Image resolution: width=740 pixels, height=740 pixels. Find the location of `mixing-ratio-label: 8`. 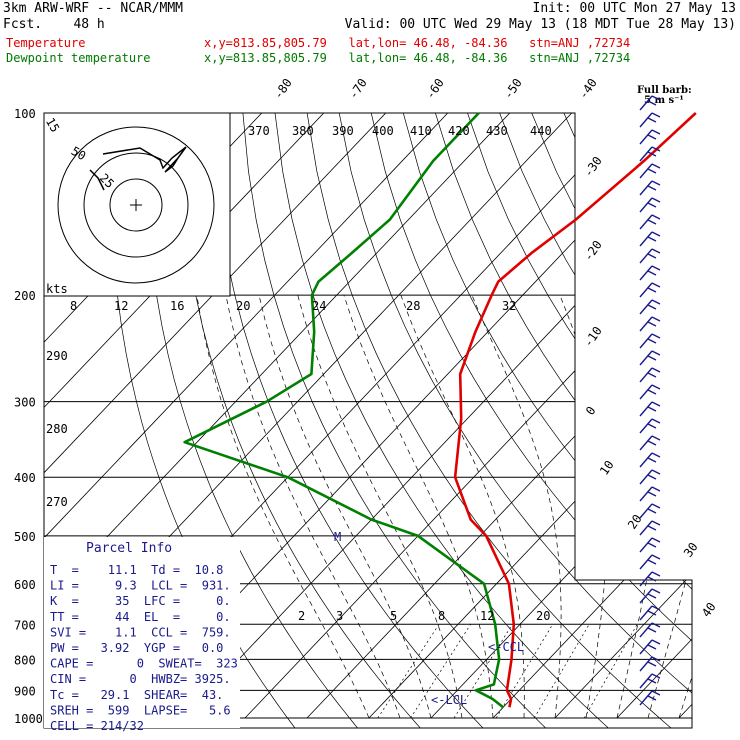

mixing-ratio-label: 8 is located at coordinates (441, 616).